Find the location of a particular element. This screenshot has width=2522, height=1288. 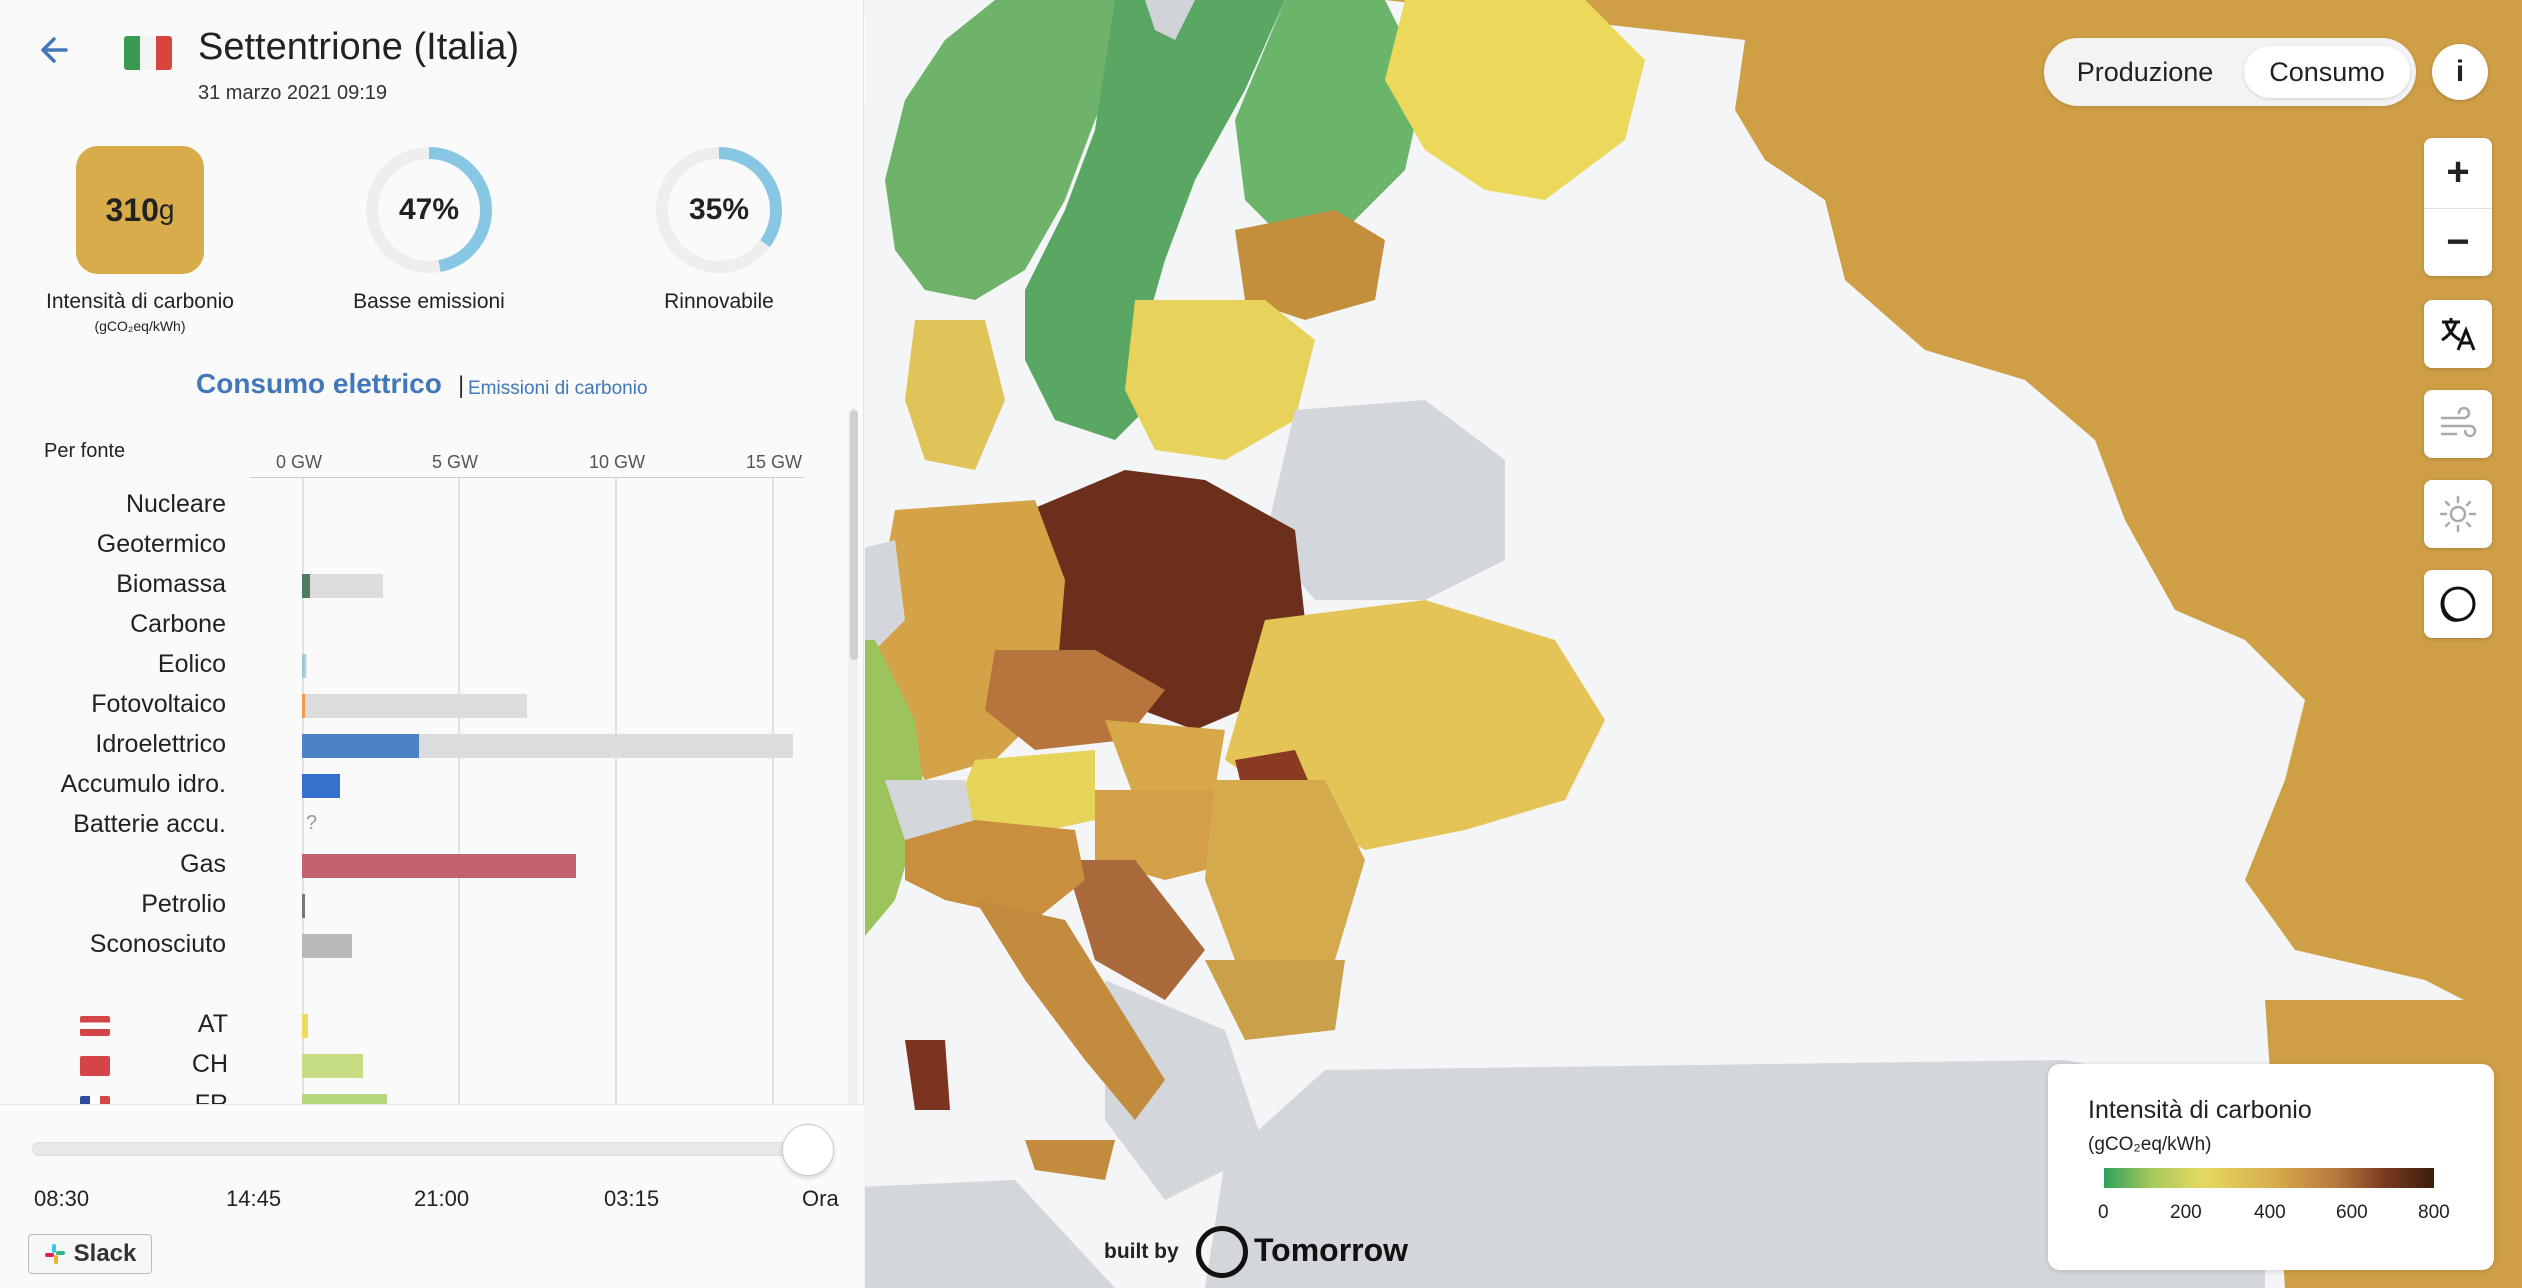

back-arrow-icon is located at coordinates (60, 54).